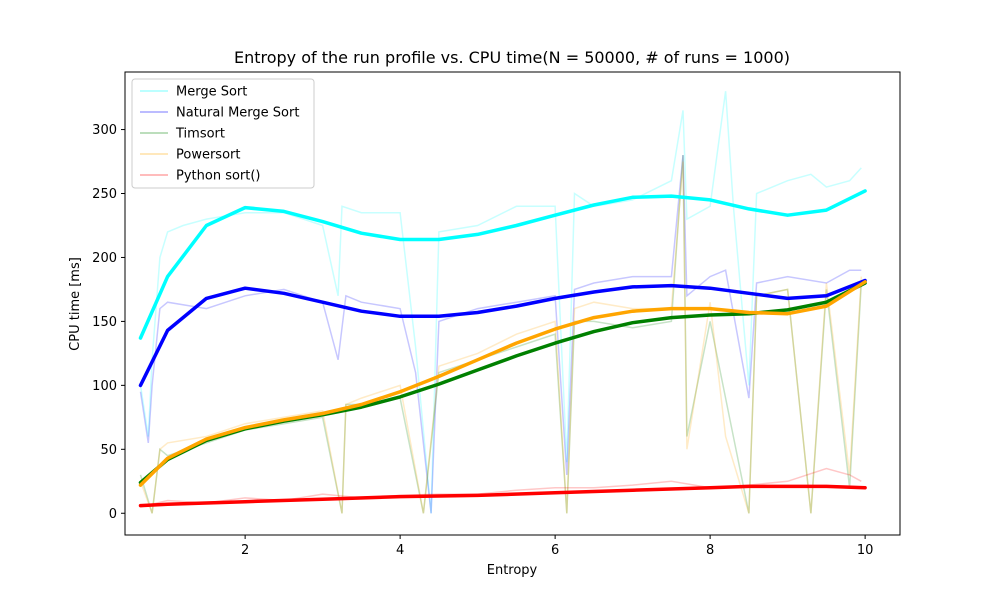  I want to click on x-tick-label: 10, so click(865, 550).